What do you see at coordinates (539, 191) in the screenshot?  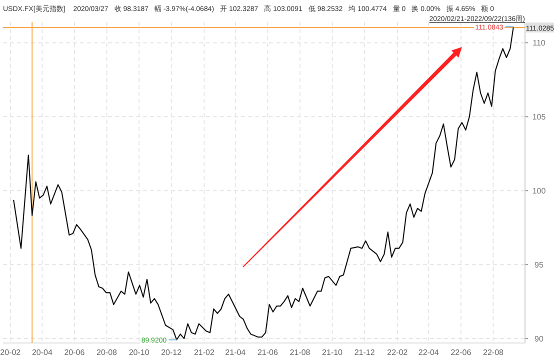 I see `y-tick-label: 100` at bounding box center [539, 191].